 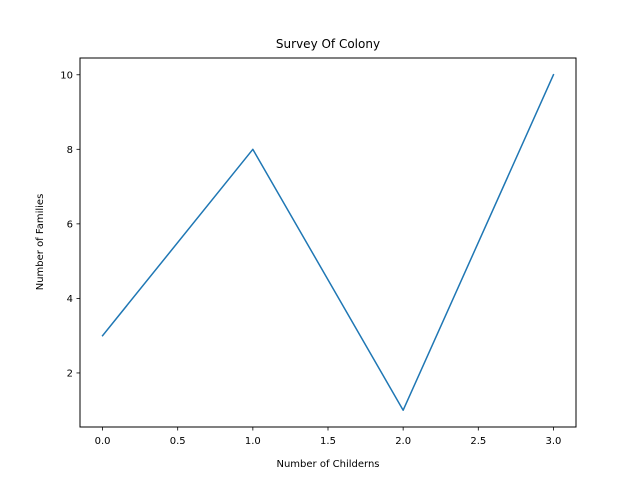 What do you see at coordinates (328, 441) in the screenshot?
I see `x-tick-label: 1.5` at bounding box center [328, 441].